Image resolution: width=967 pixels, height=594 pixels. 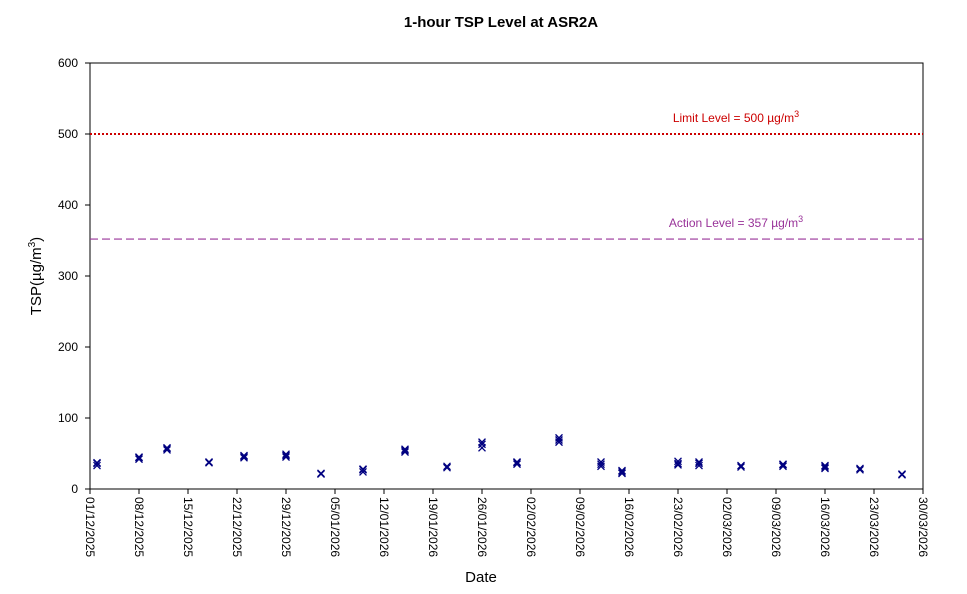 I want to click on y-axis-title-main: TSP(µg/m, so click(x=36, y=281).